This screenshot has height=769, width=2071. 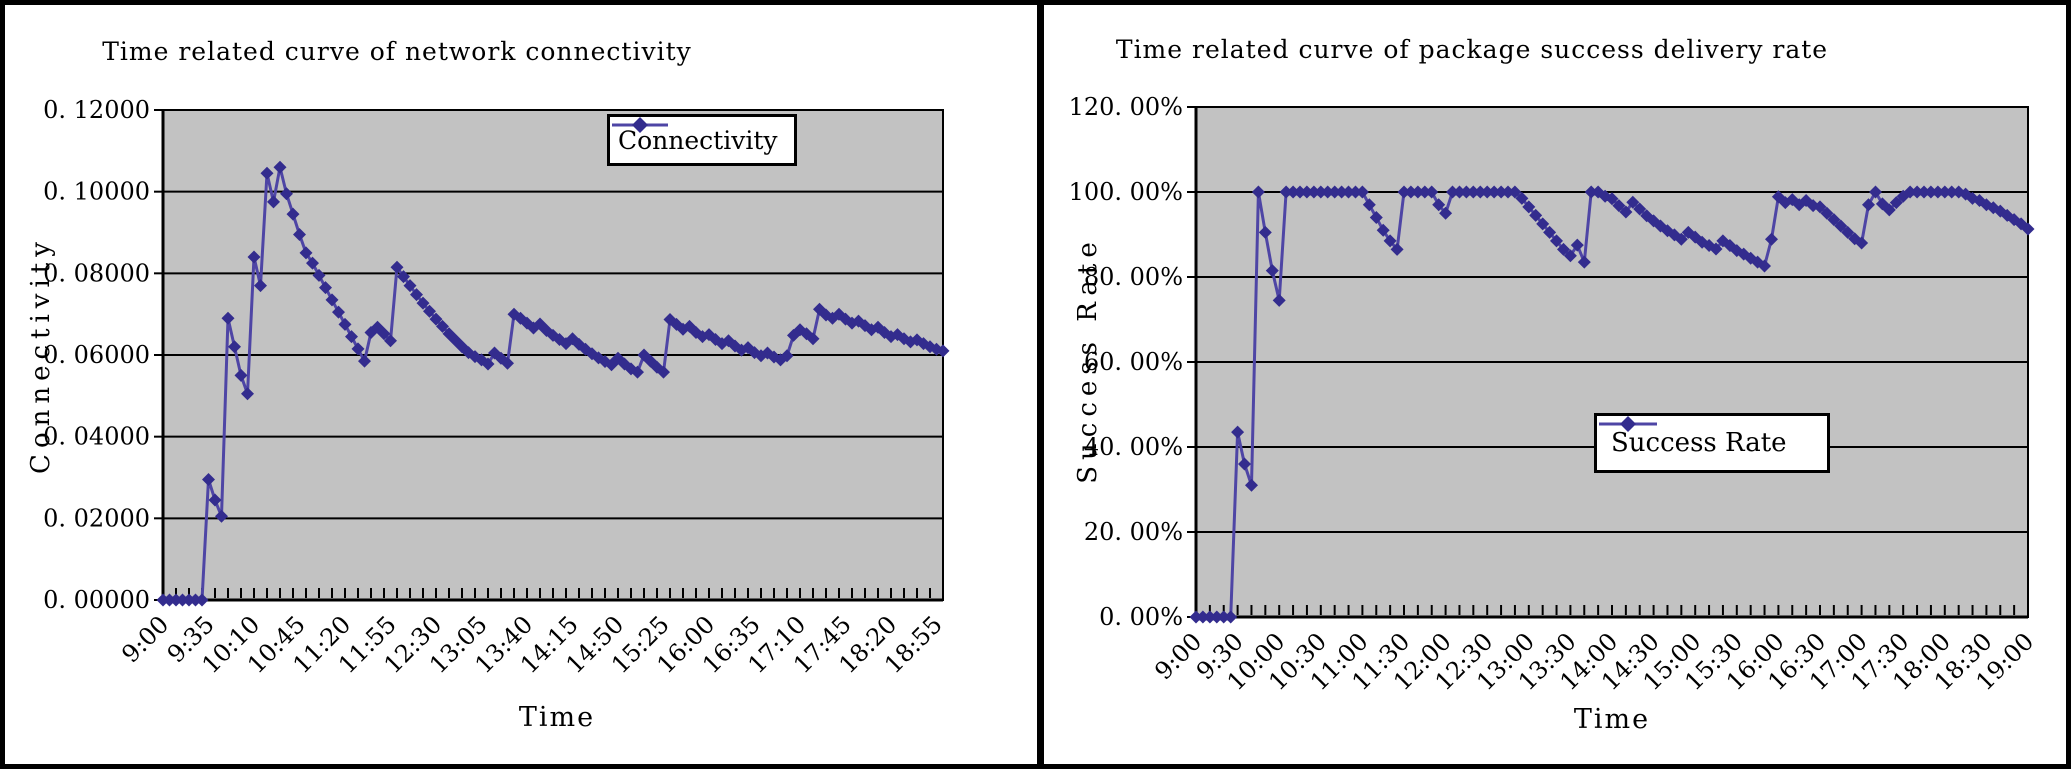 I want to click on svg-text: 0. 08000, so click(x=96, y=273).